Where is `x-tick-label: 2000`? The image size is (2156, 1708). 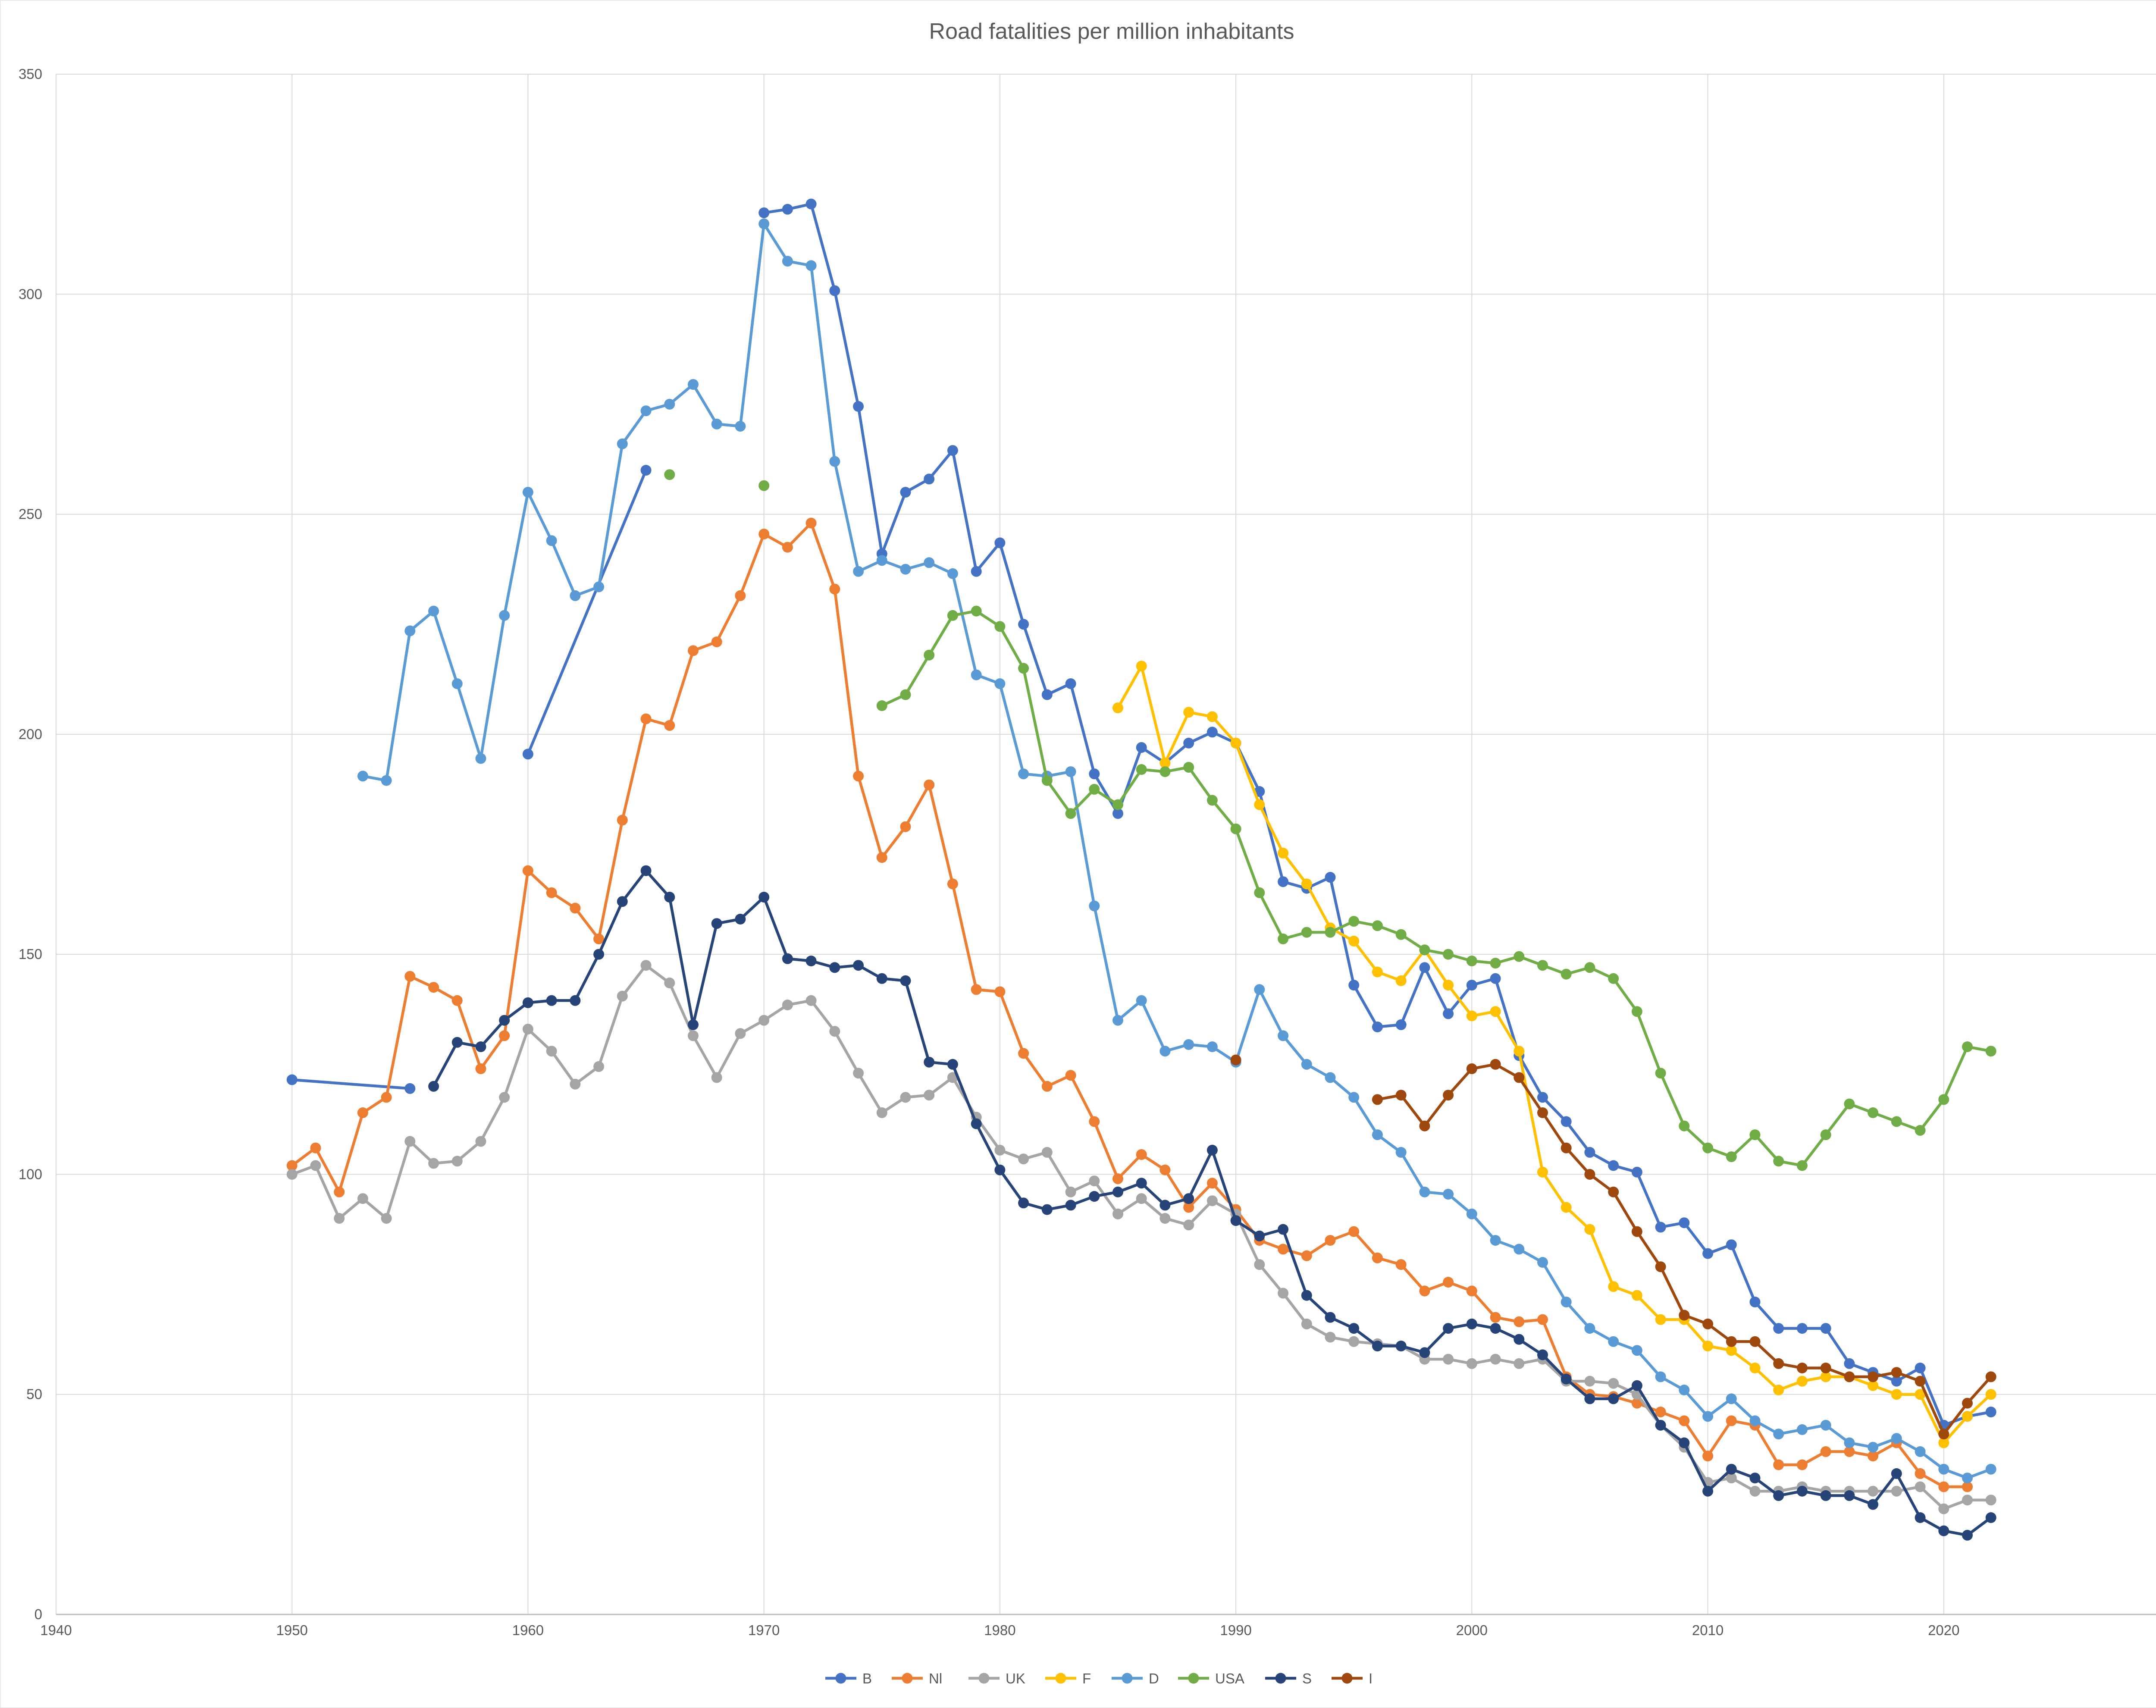
x-tick-label: 2000 is located at coordinates (1472, 1630).